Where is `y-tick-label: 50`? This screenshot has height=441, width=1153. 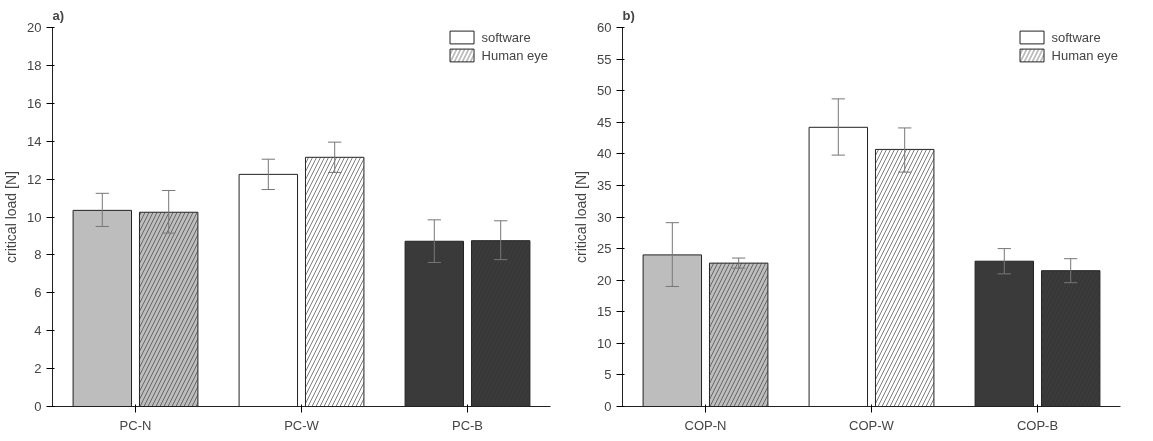
y-tick-label: 50 is located at coordinates (604, 91).